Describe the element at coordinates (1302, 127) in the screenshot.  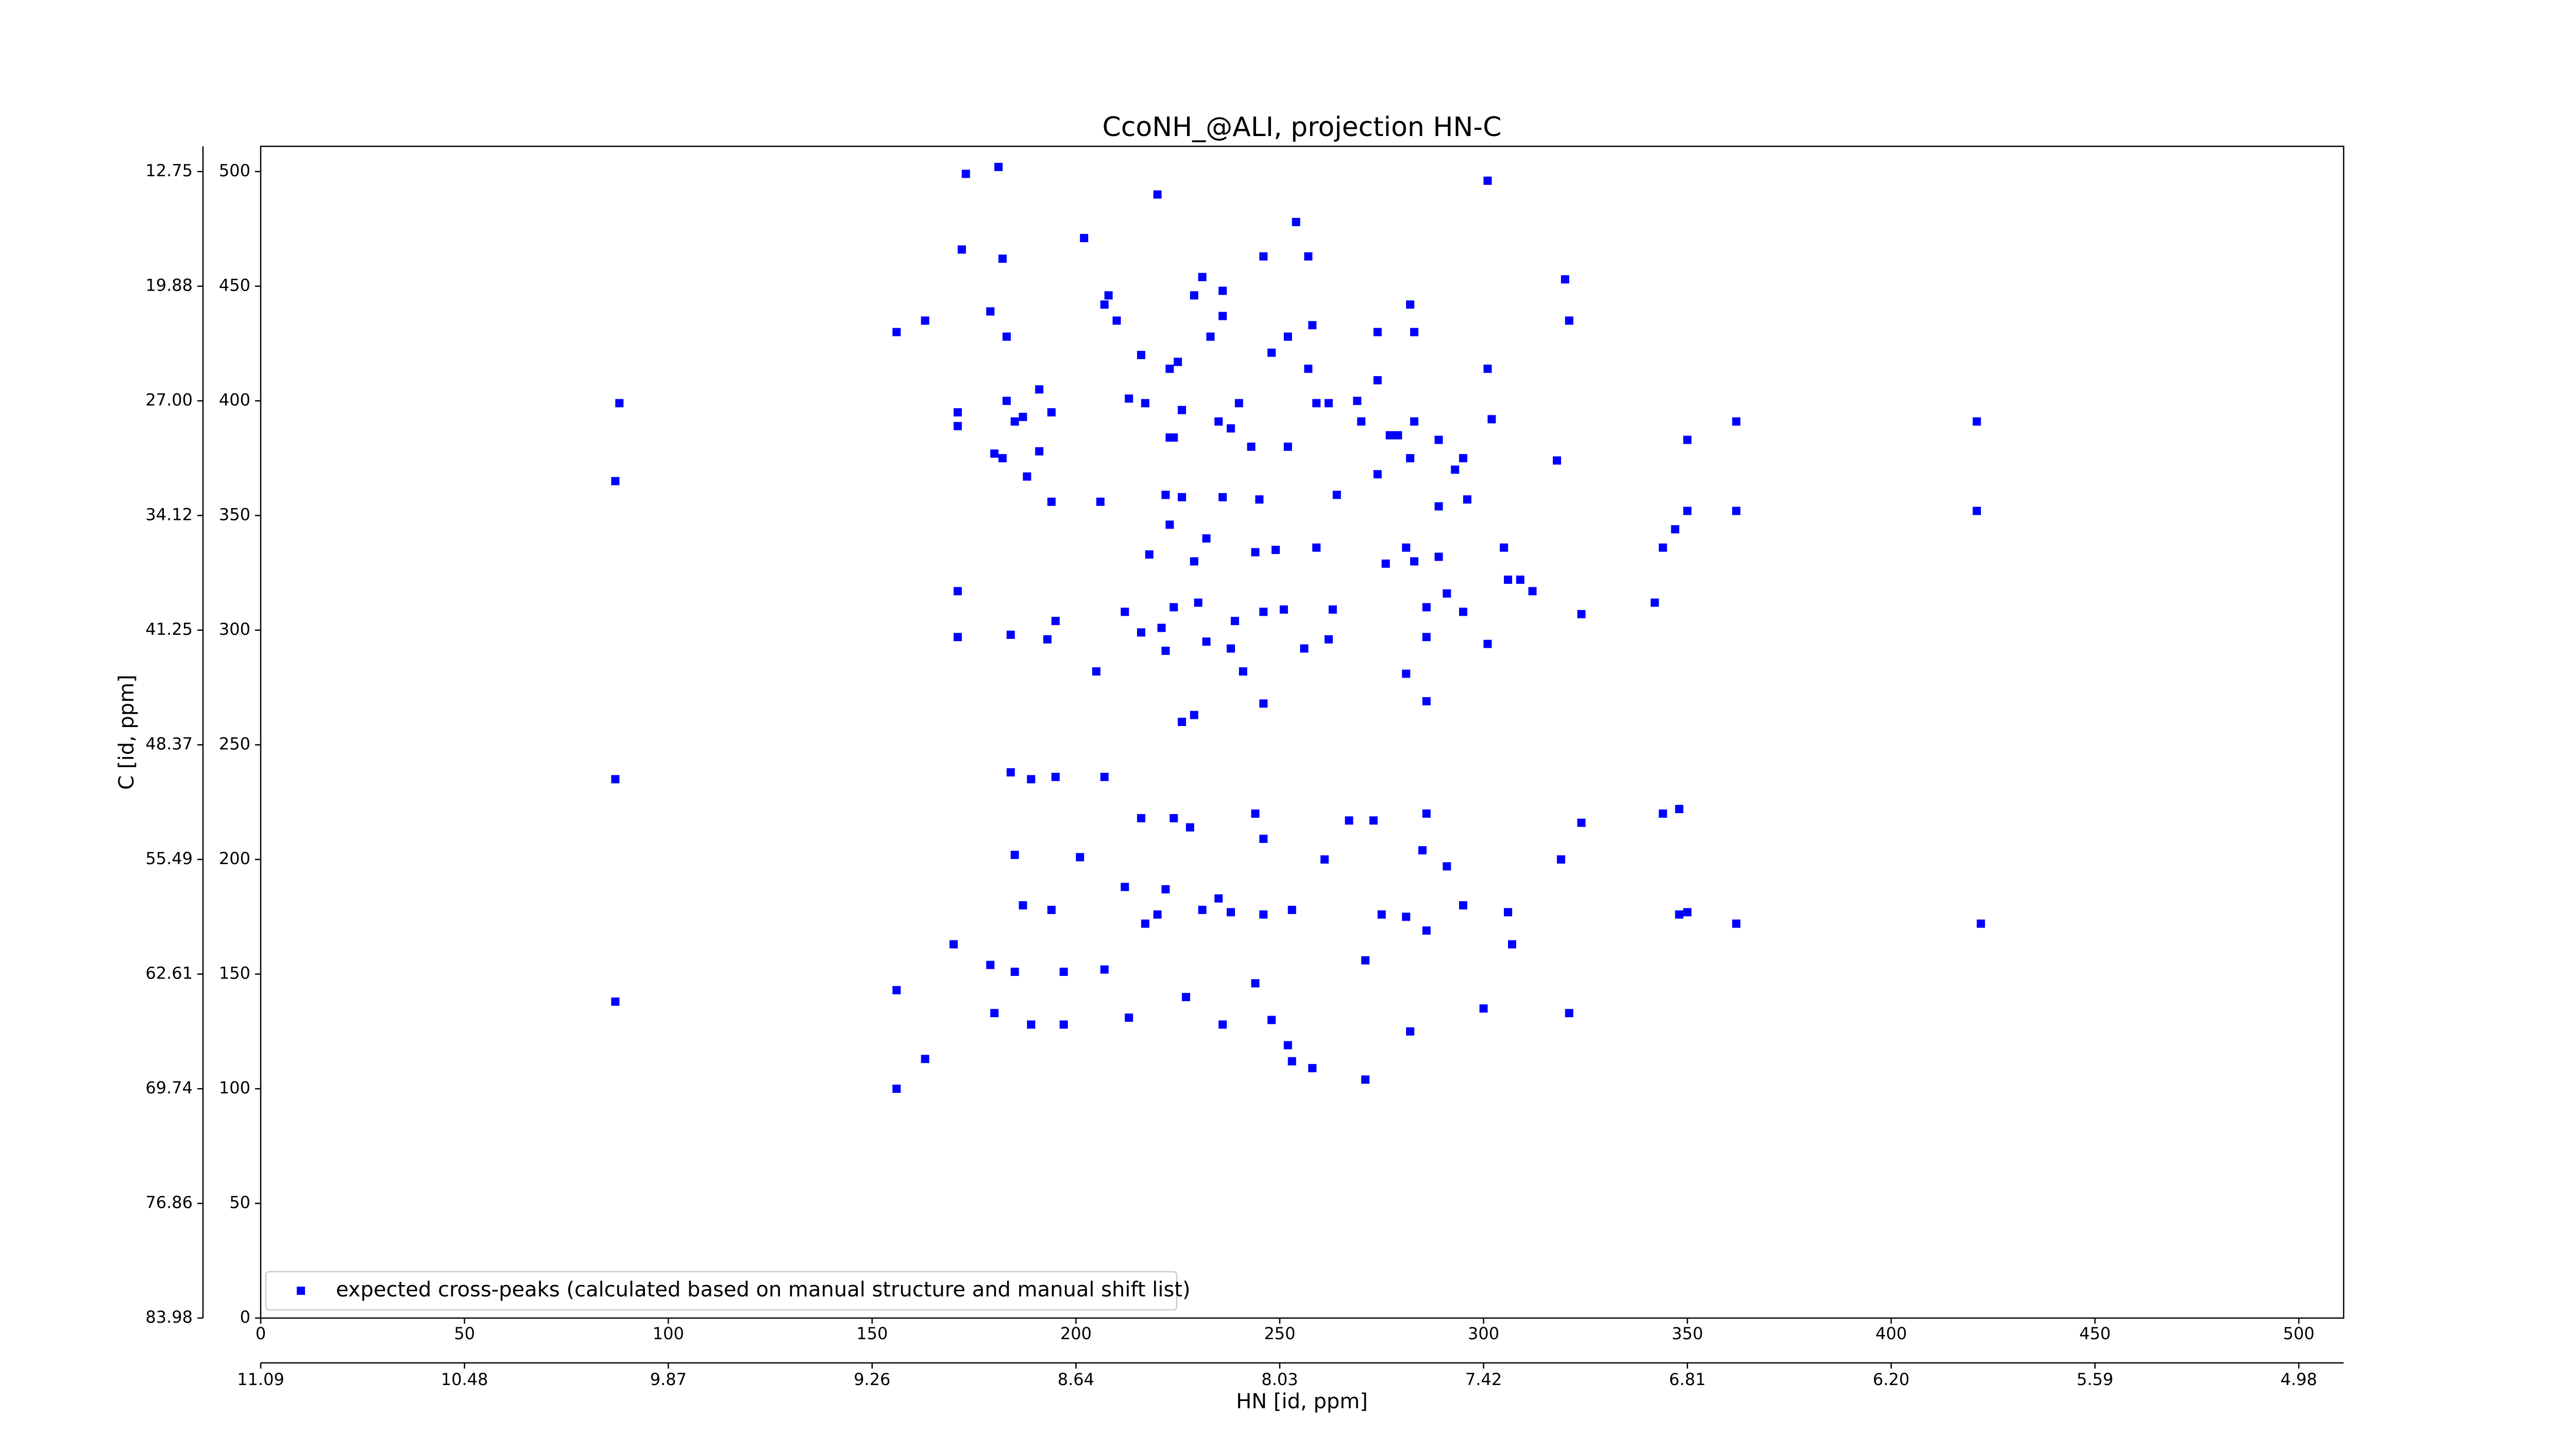
I see `chart-title: CcoNH_@ALI, projection HN-C` at that location.